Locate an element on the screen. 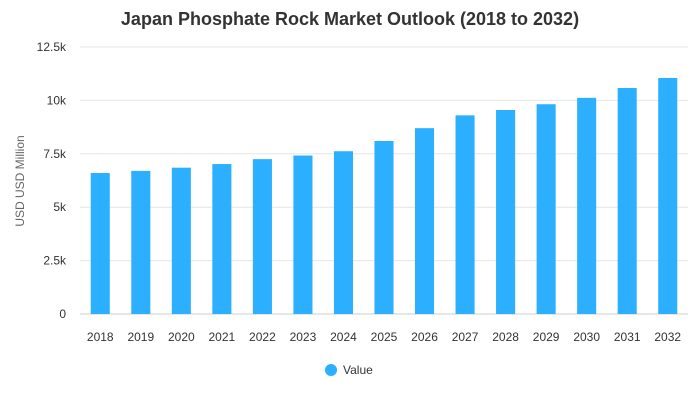 The width and height of the screenshot is (700, 405). legend-label-value: Value is located at coordinates (358, 370).